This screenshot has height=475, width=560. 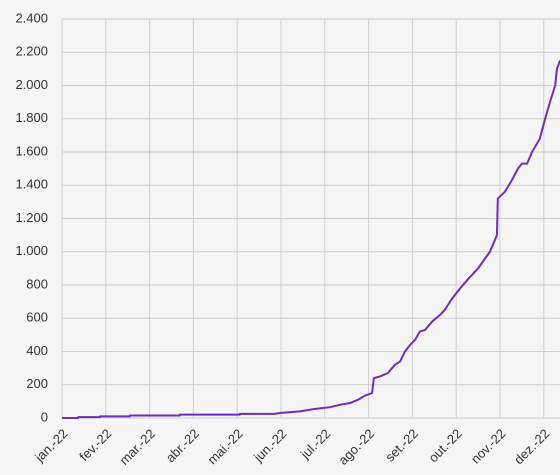 I want to click on y-tick-label: 1.800, so click(x=31, y=117).